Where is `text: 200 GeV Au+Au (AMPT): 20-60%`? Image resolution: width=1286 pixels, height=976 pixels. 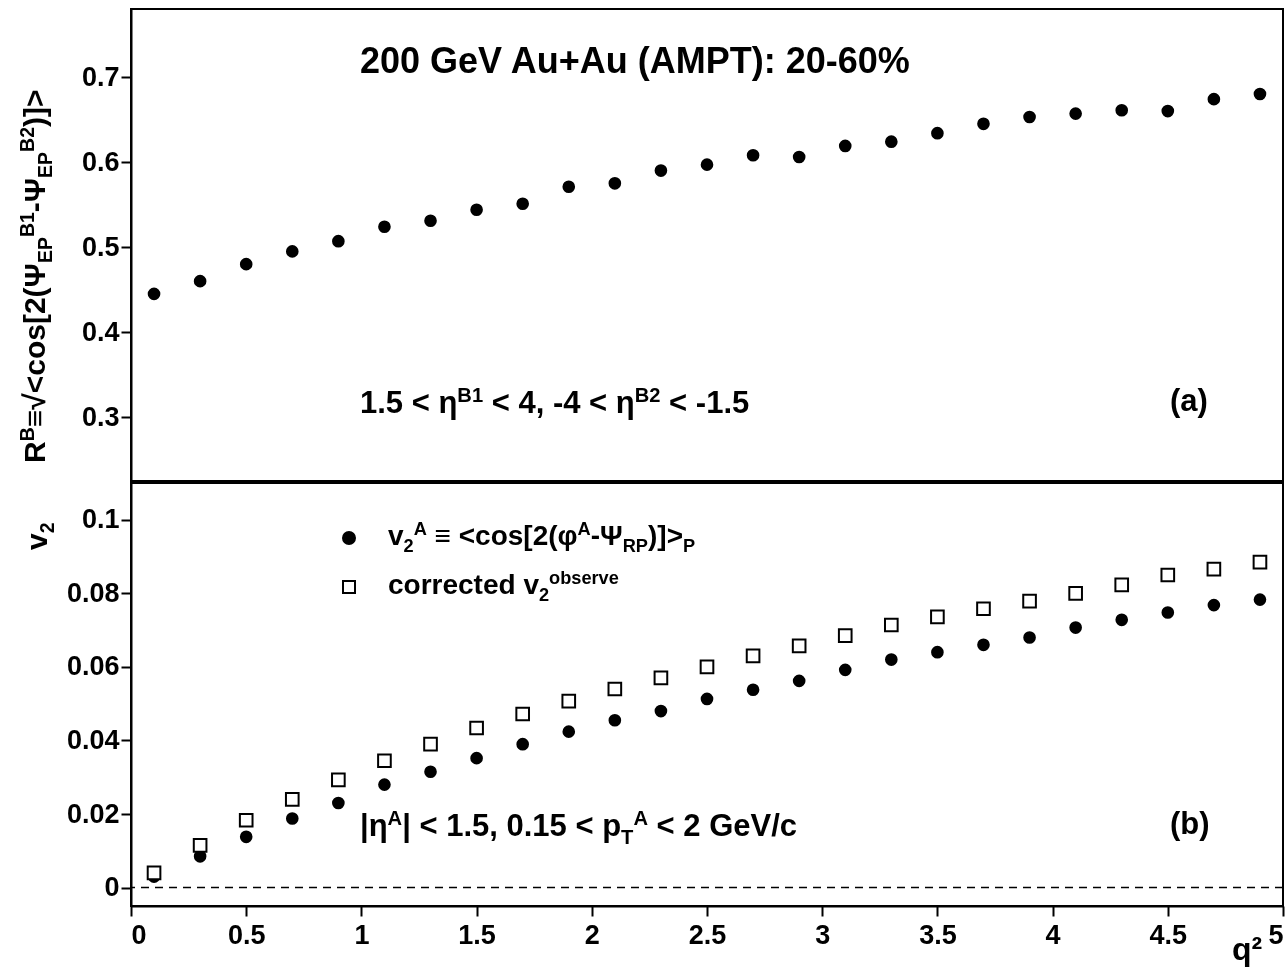
text: 200 GeV Au+Au (AMPT): 20-60% is located at coordinates (635, 60).